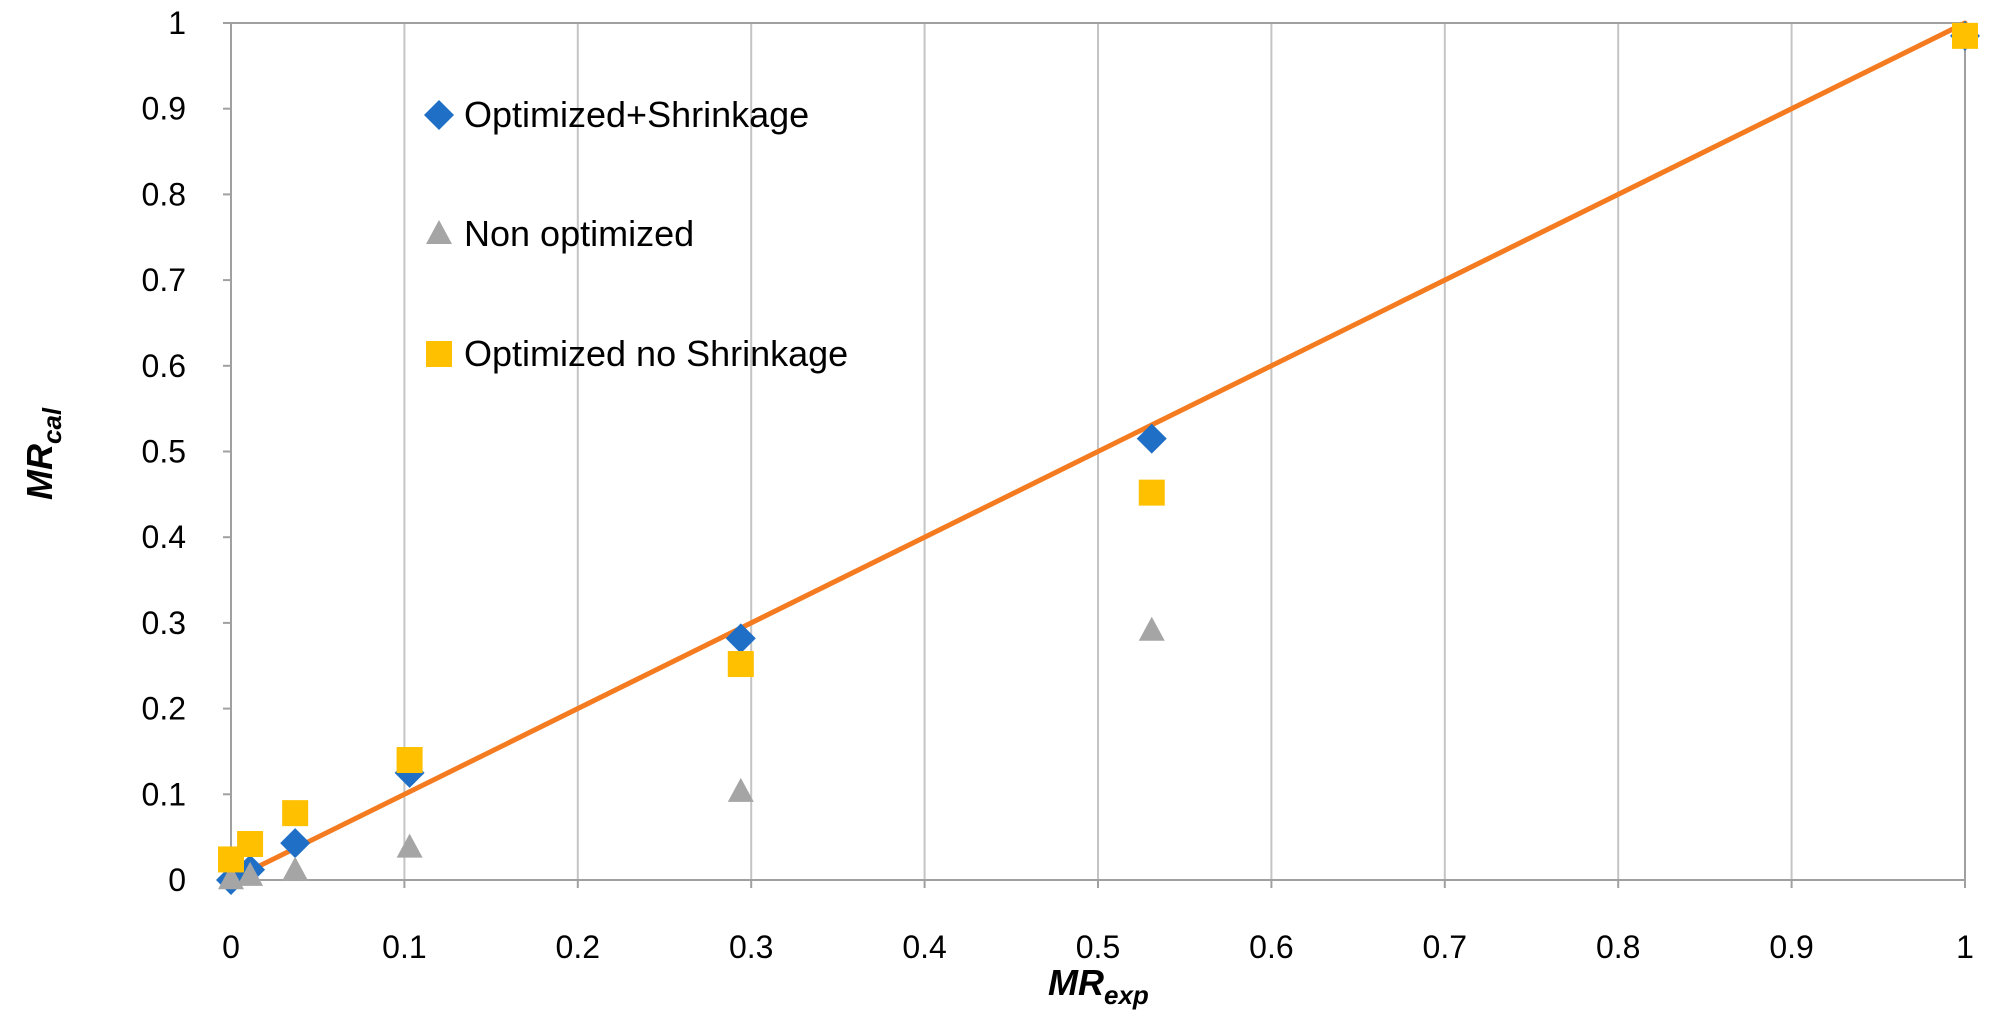 The height and width of the screenshot is (1025, 2000). I want to click on x-tick-label: 0.2, so click(578, 947).